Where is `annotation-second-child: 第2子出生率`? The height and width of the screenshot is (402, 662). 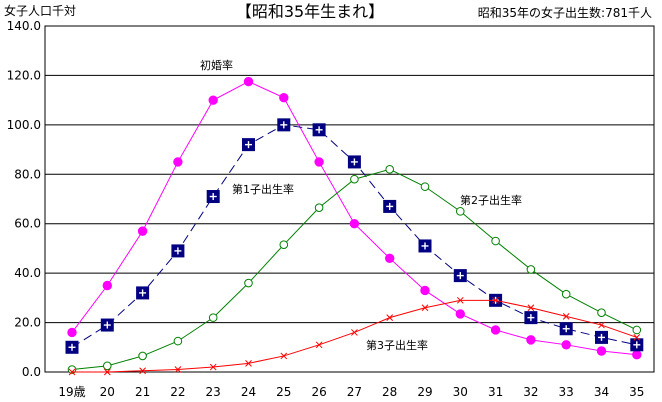
annotation-second-child: 第2子出生率 is located at coordinates (491, 200).